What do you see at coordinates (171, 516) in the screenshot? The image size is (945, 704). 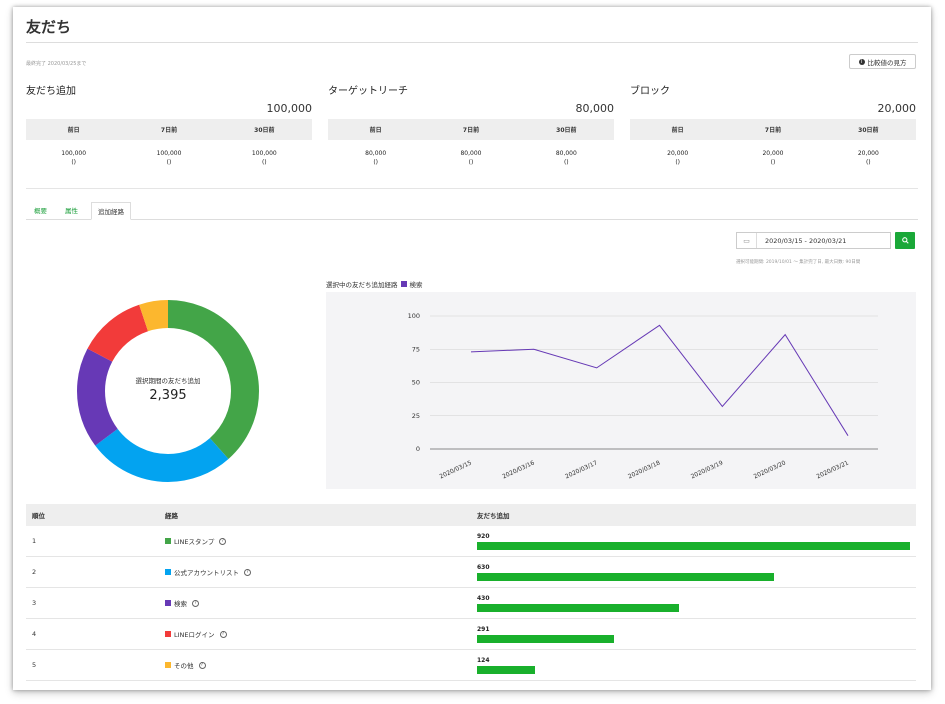 I see `header-route: 経路` at bounding box center [171, 516].